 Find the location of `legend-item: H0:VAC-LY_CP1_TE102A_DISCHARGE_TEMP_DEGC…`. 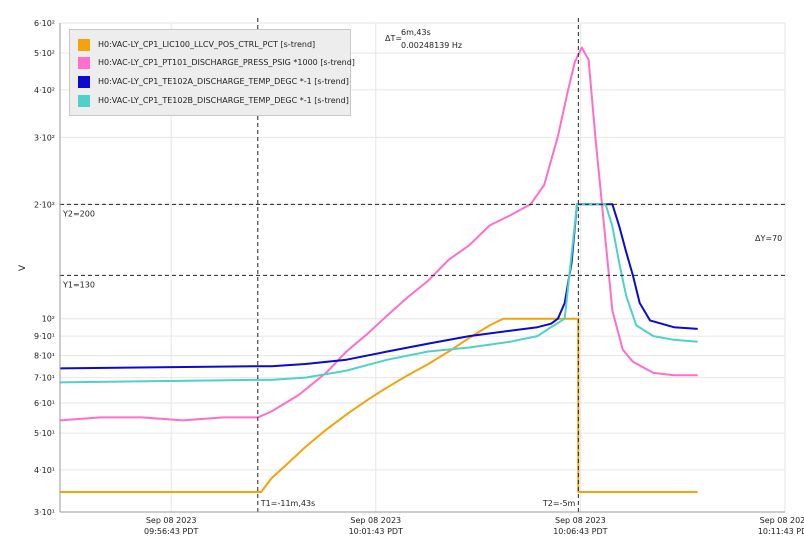

legend-item: H0:VAC-LY_CP1_TE102A_DISCHARGE_TEMP_DEGC… is located at coordinates (213, 82).